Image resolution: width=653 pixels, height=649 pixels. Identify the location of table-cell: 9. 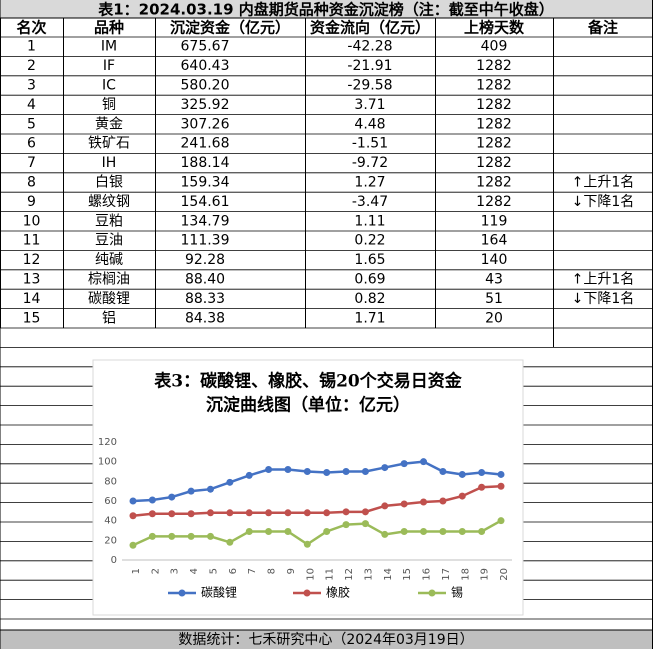
(31, 202).